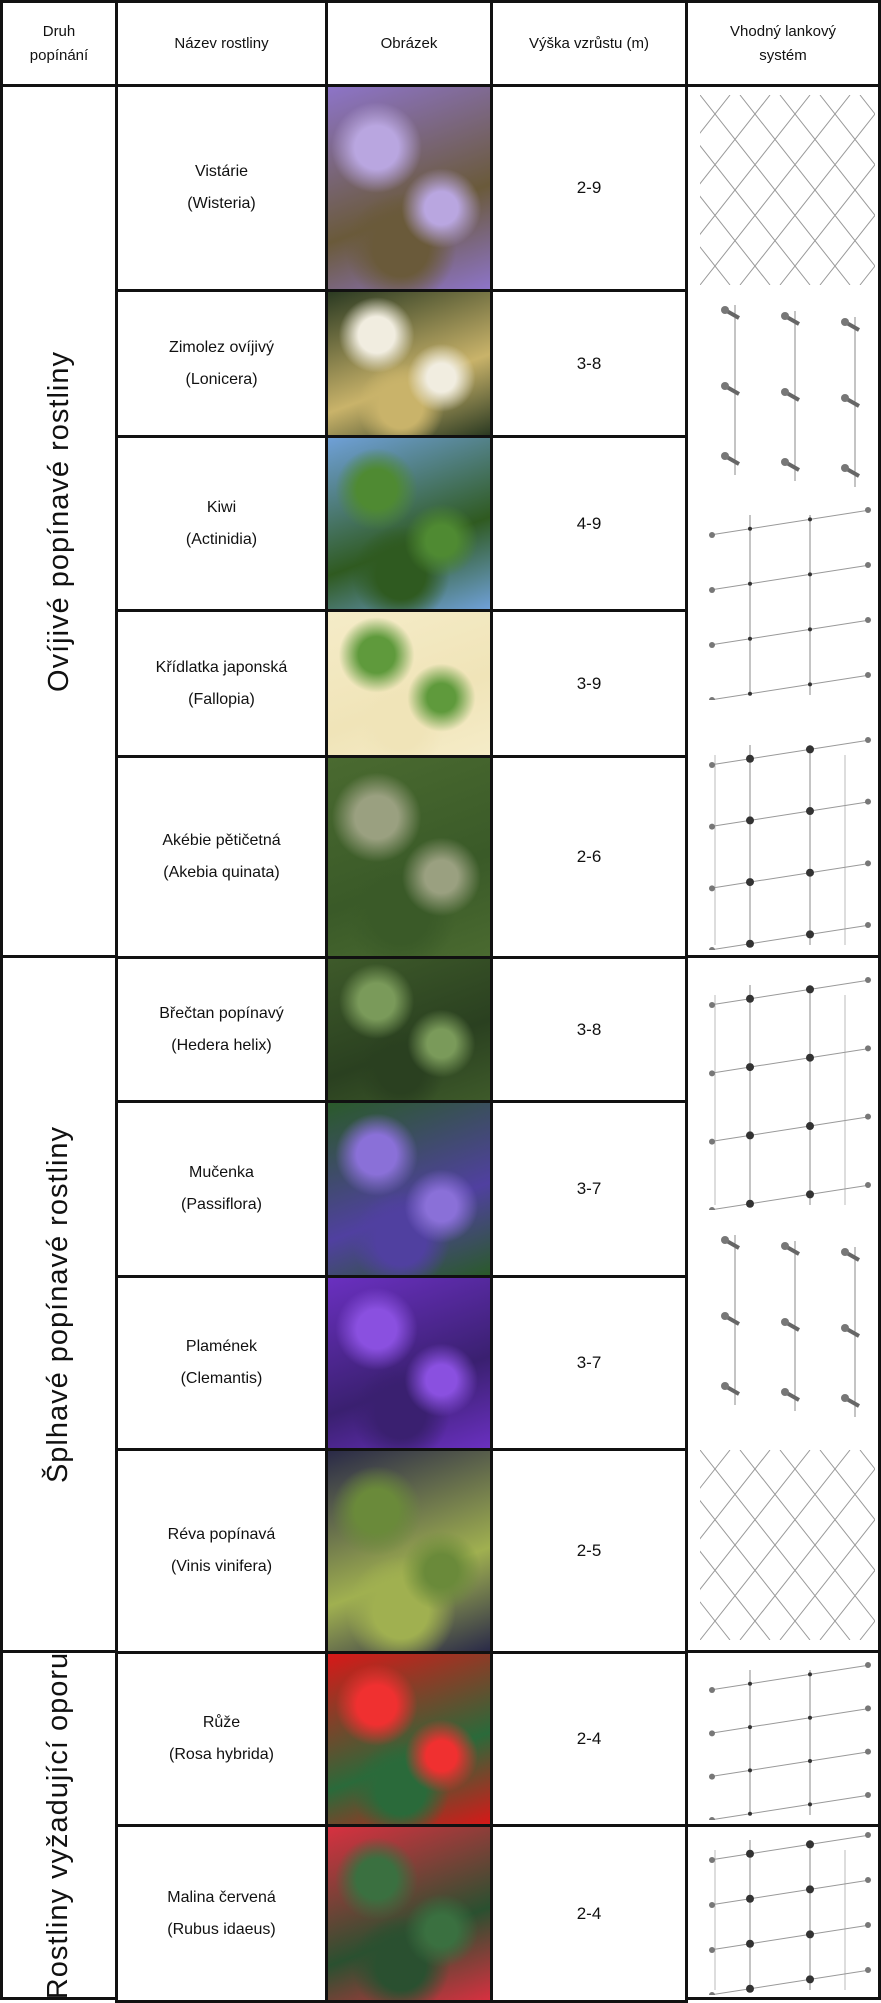  What do you see at coordinates (221, 507) in the screenshot?
I see `plant-name: Kiwi` at bounding box center [221, 507].